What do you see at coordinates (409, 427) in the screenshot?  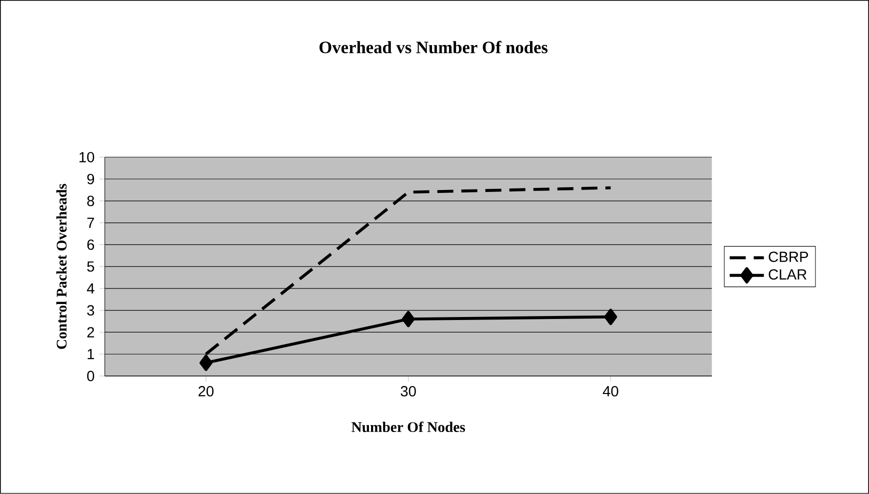 I see `x-axis-title: Number Of Nodes` at bounding box center [409, 427].